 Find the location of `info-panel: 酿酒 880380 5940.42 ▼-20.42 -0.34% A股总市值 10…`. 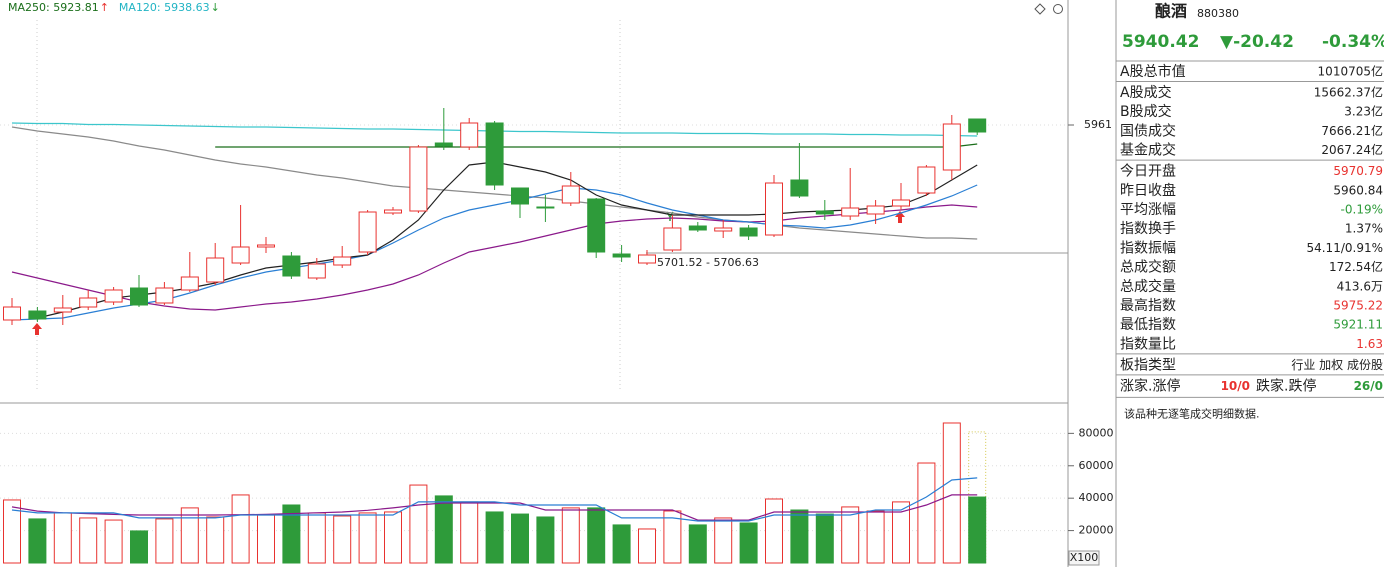

info-panel: 酿酒 880380 5940.42 ▼-20.42 -0.34% A股总市值 10… is located at coordinates (1250, 211).